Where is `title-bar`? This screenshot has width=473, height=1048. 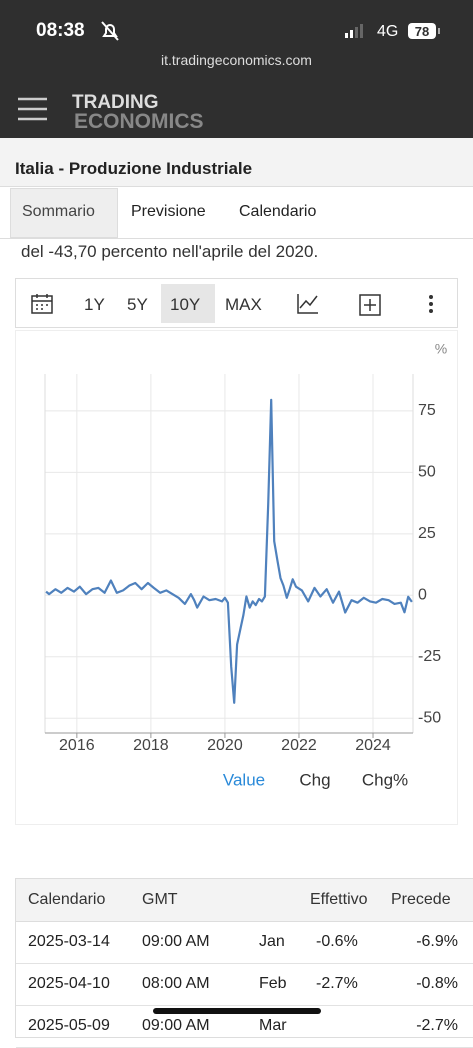 title-bar is located at coordinates (236, 162).